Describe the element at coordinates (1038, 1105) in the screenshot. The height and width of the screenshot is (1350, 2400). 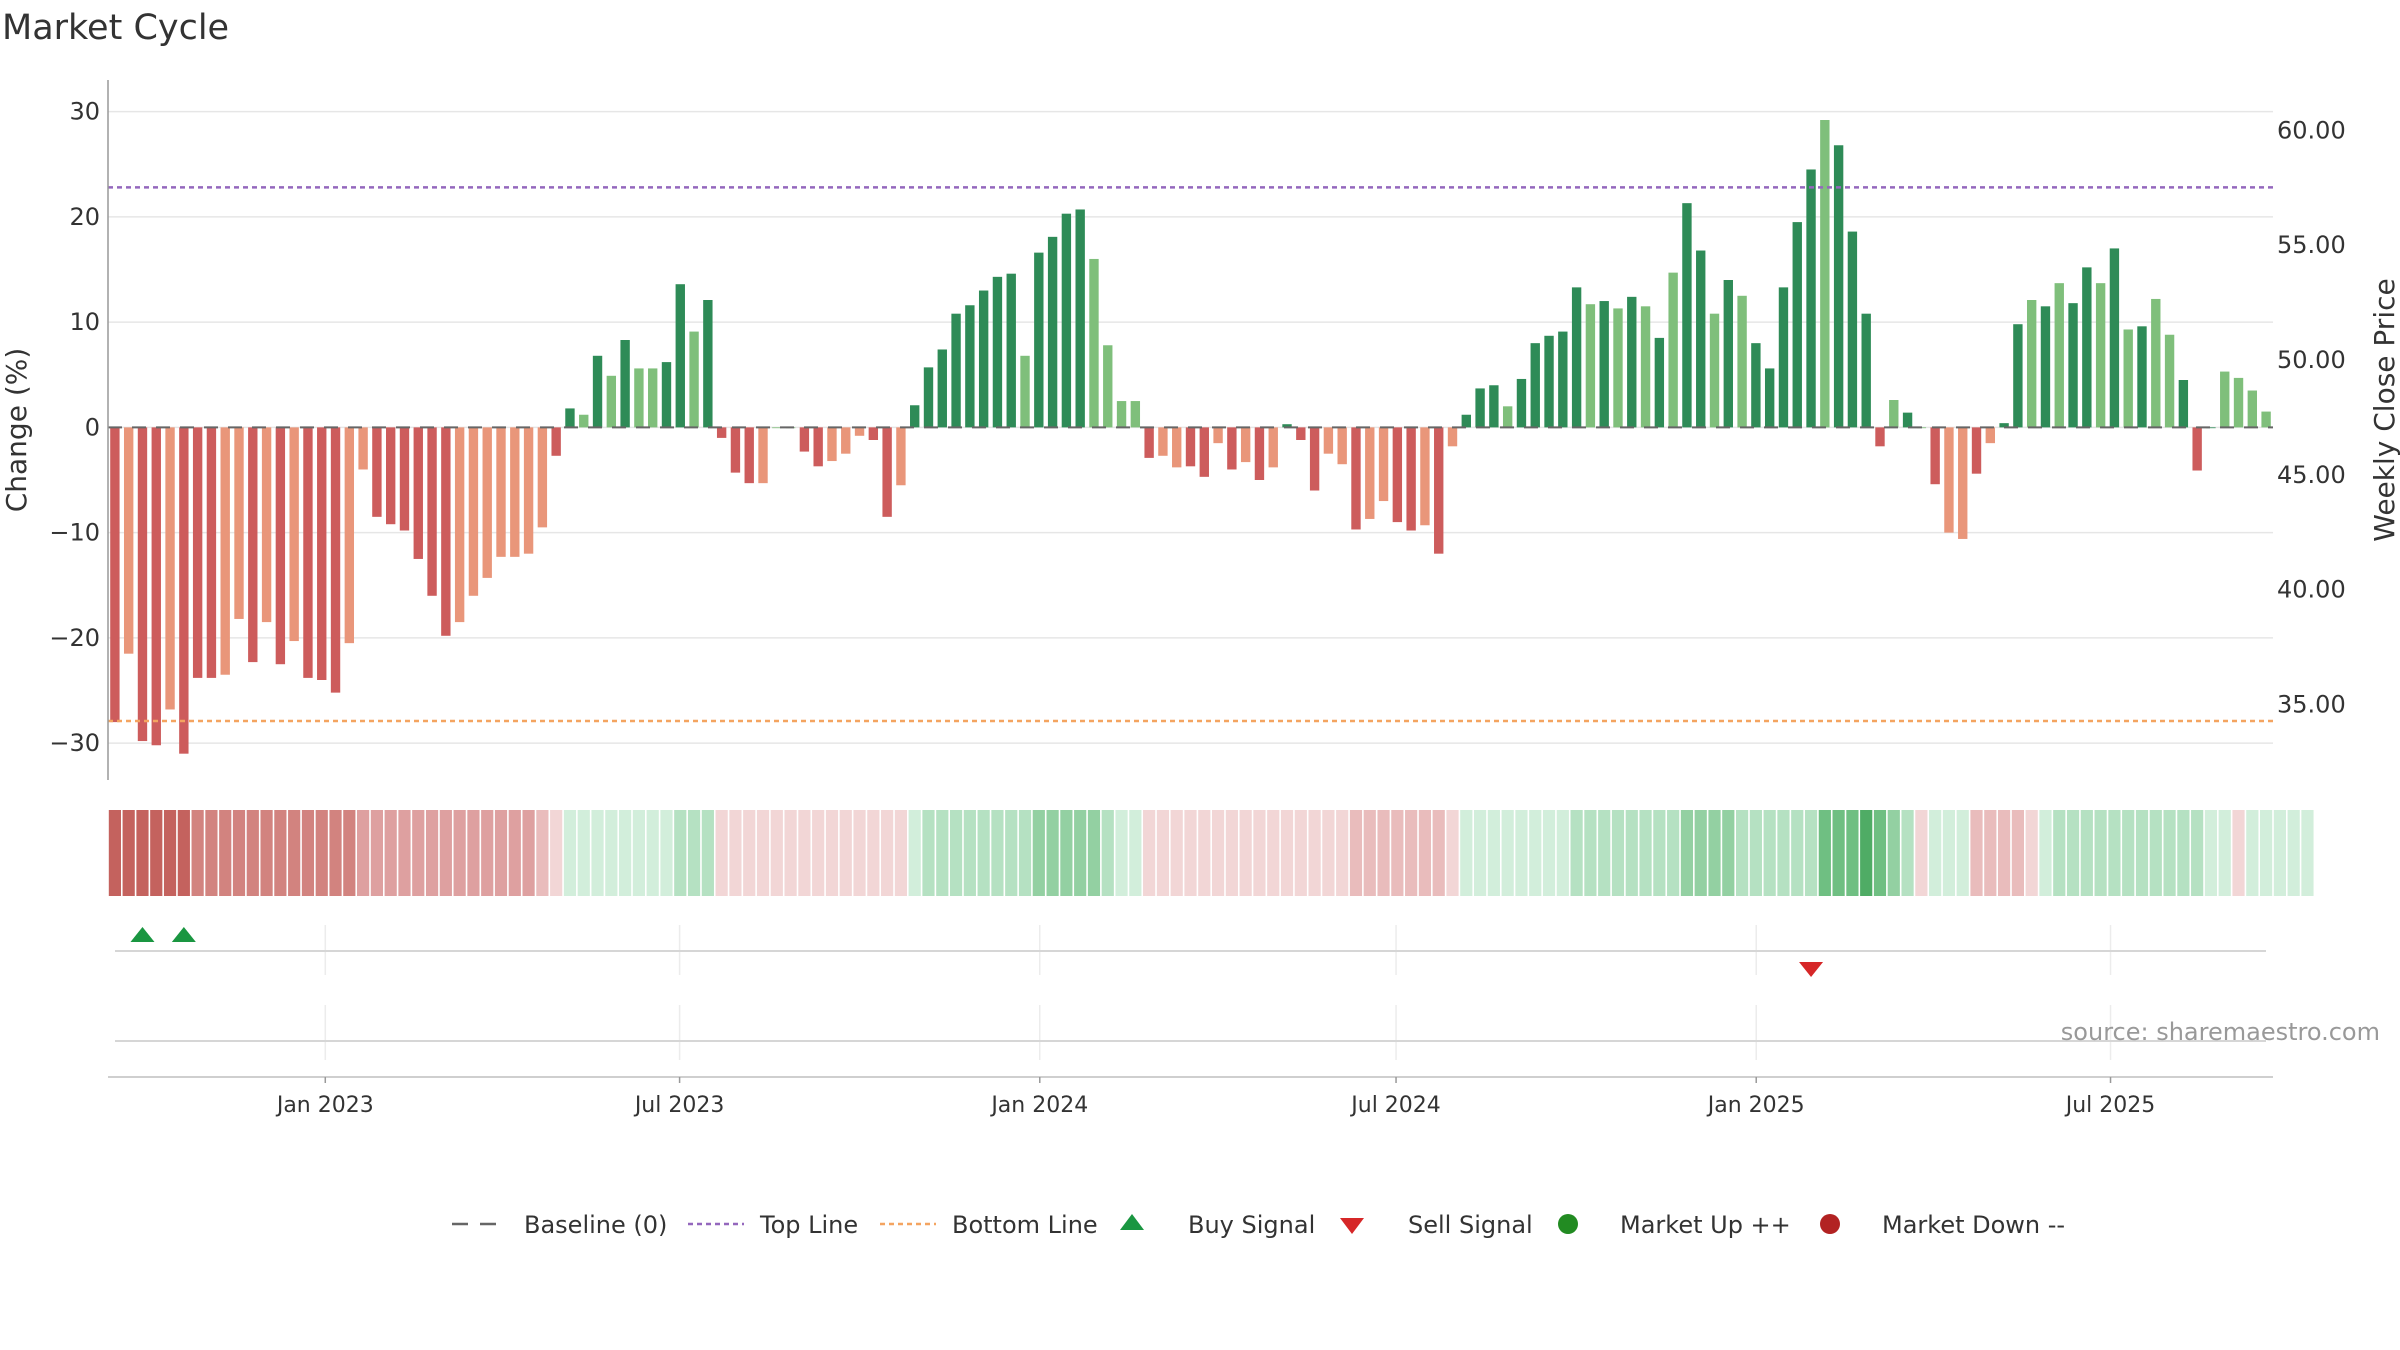
I see `x-tick-label: Jan 2024` at that location.